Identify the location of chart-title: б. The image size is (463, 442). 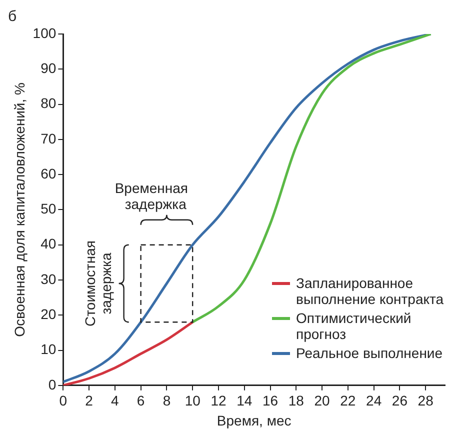
(12, 17).